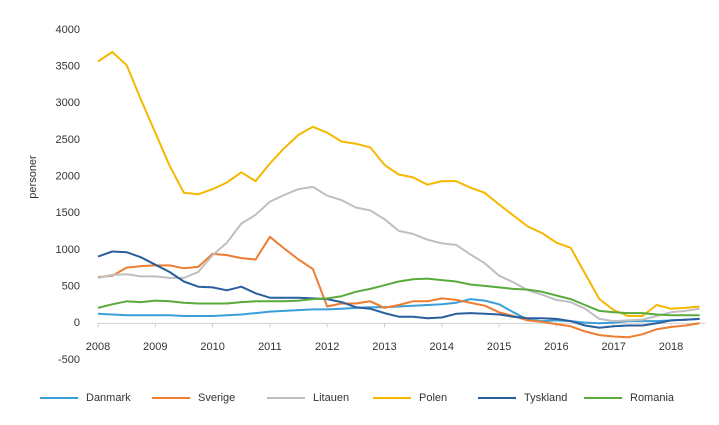  Describe the element at coordinates (384, 347) in the screenshot. I see `x-tick-label: 2013` at that location.